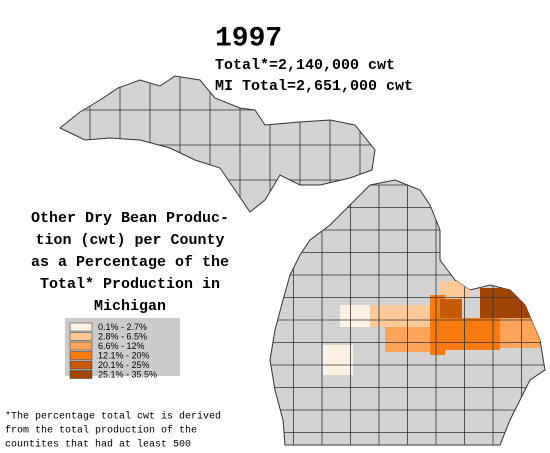  Describe the element at coordinates (130, 218) in the screenshot. I see `title-line: Other Dry Bean Produc-` at that location.